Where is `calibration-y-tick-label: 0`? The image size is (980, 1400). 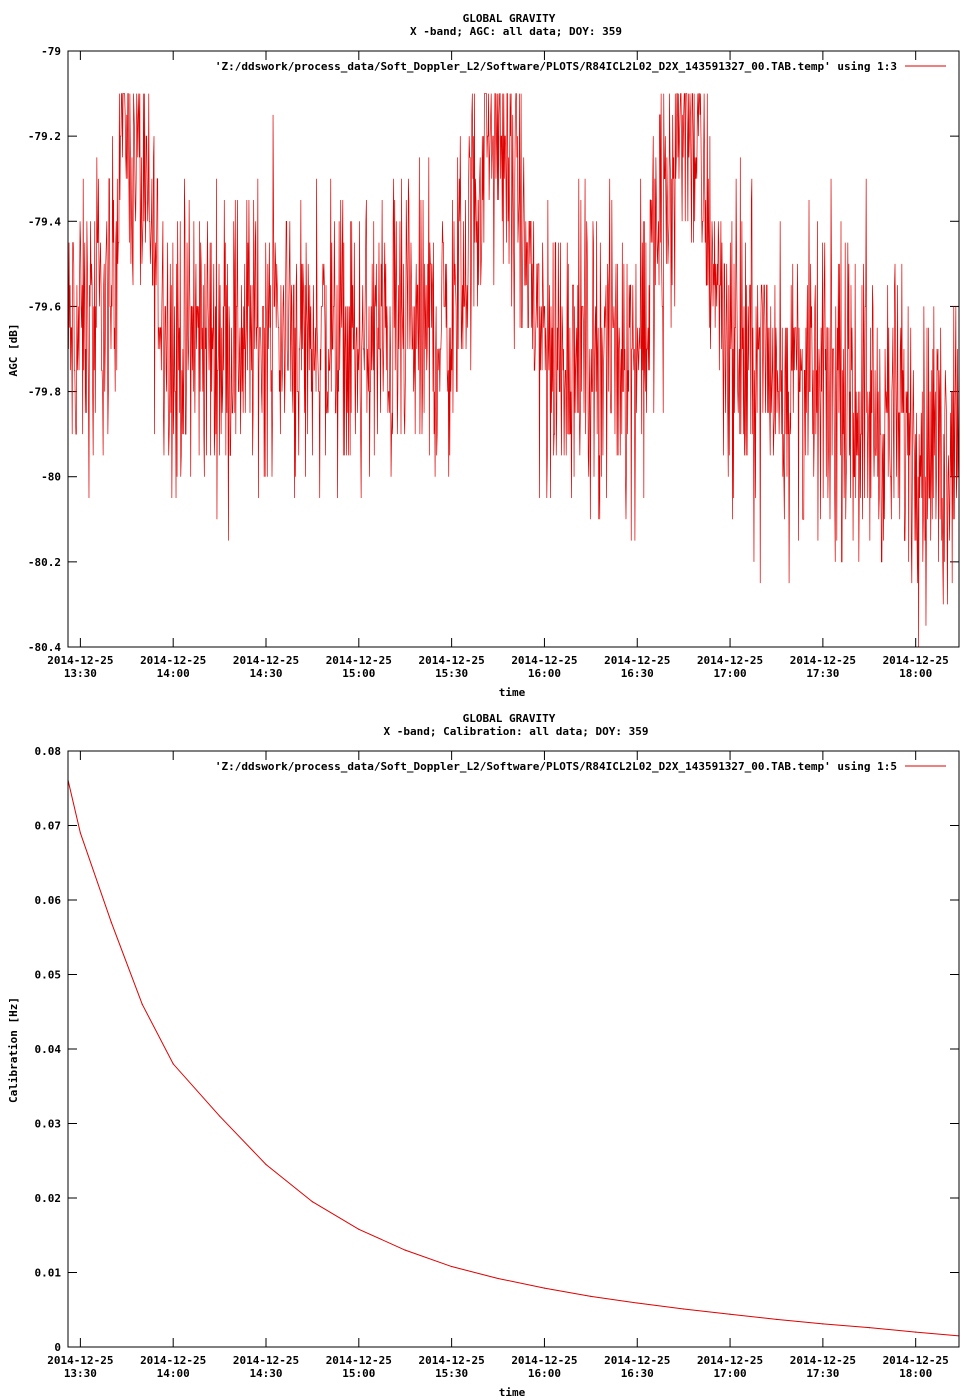 calibration-y-tick-label: 0 is located at coordinates (57, 1347).